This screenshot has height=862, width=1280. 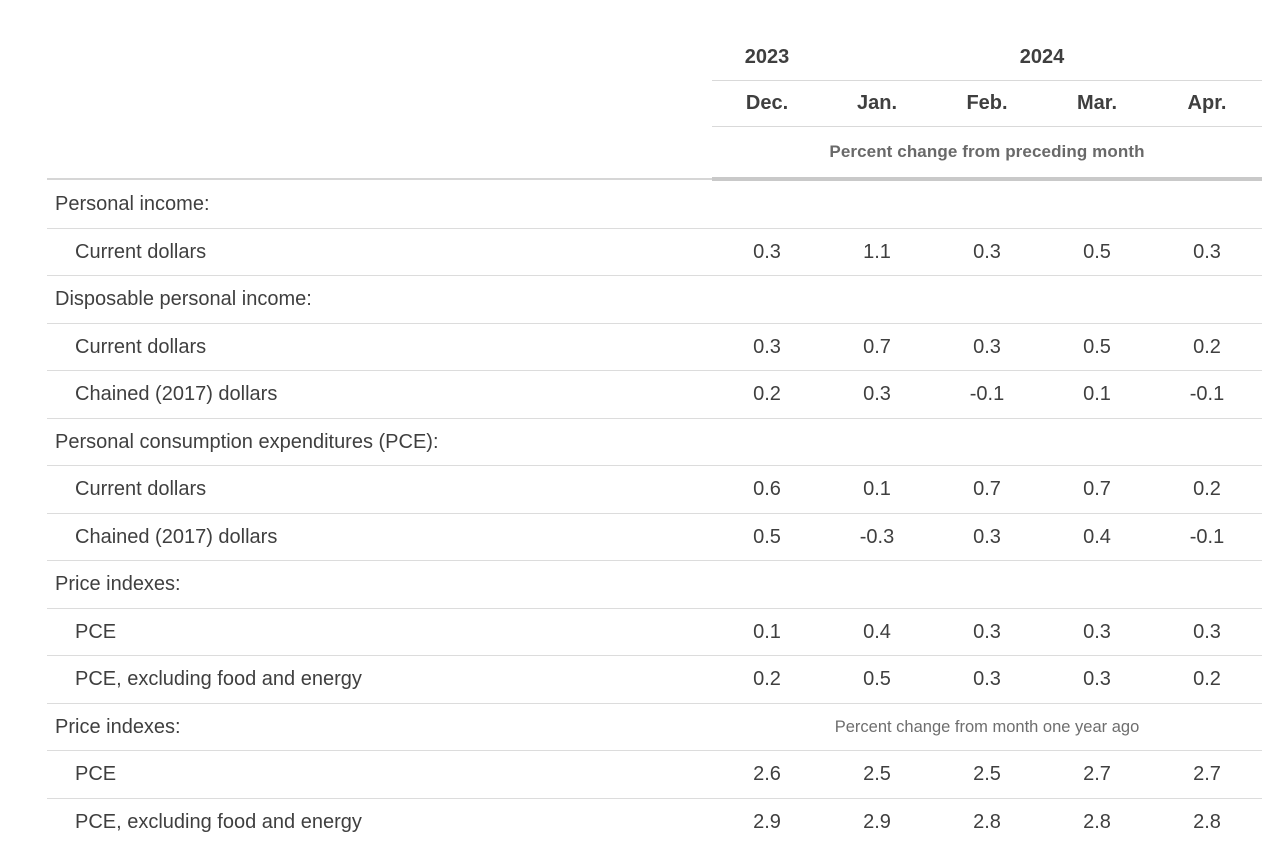 What do you see at coordinates (183, 299) in the screenshot?
I see `category-label: Disposable personal income:` at bounding box center [183, 299].